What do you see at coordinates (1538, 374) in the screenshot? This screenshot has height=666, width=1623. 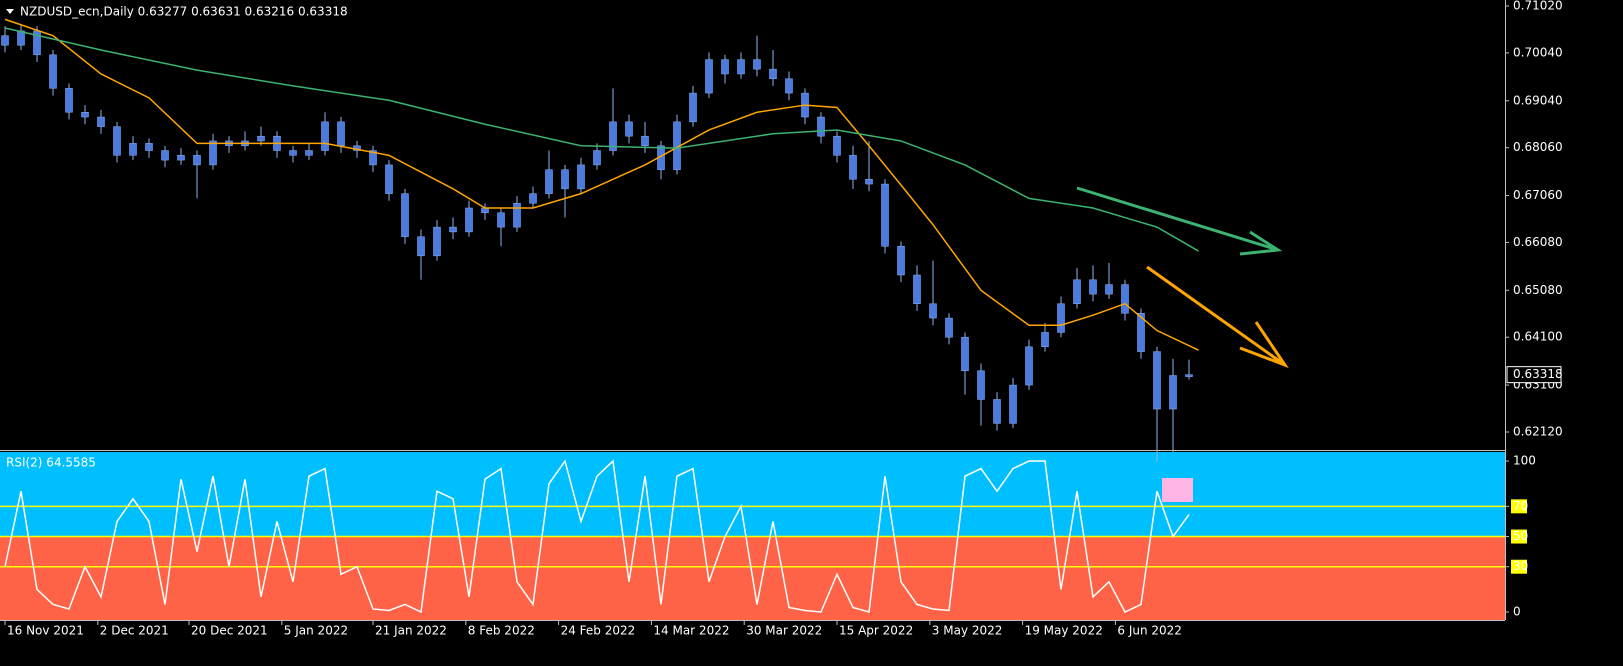 I see `price-marker-label: 0.63318` at bounding box center [1538, 374].